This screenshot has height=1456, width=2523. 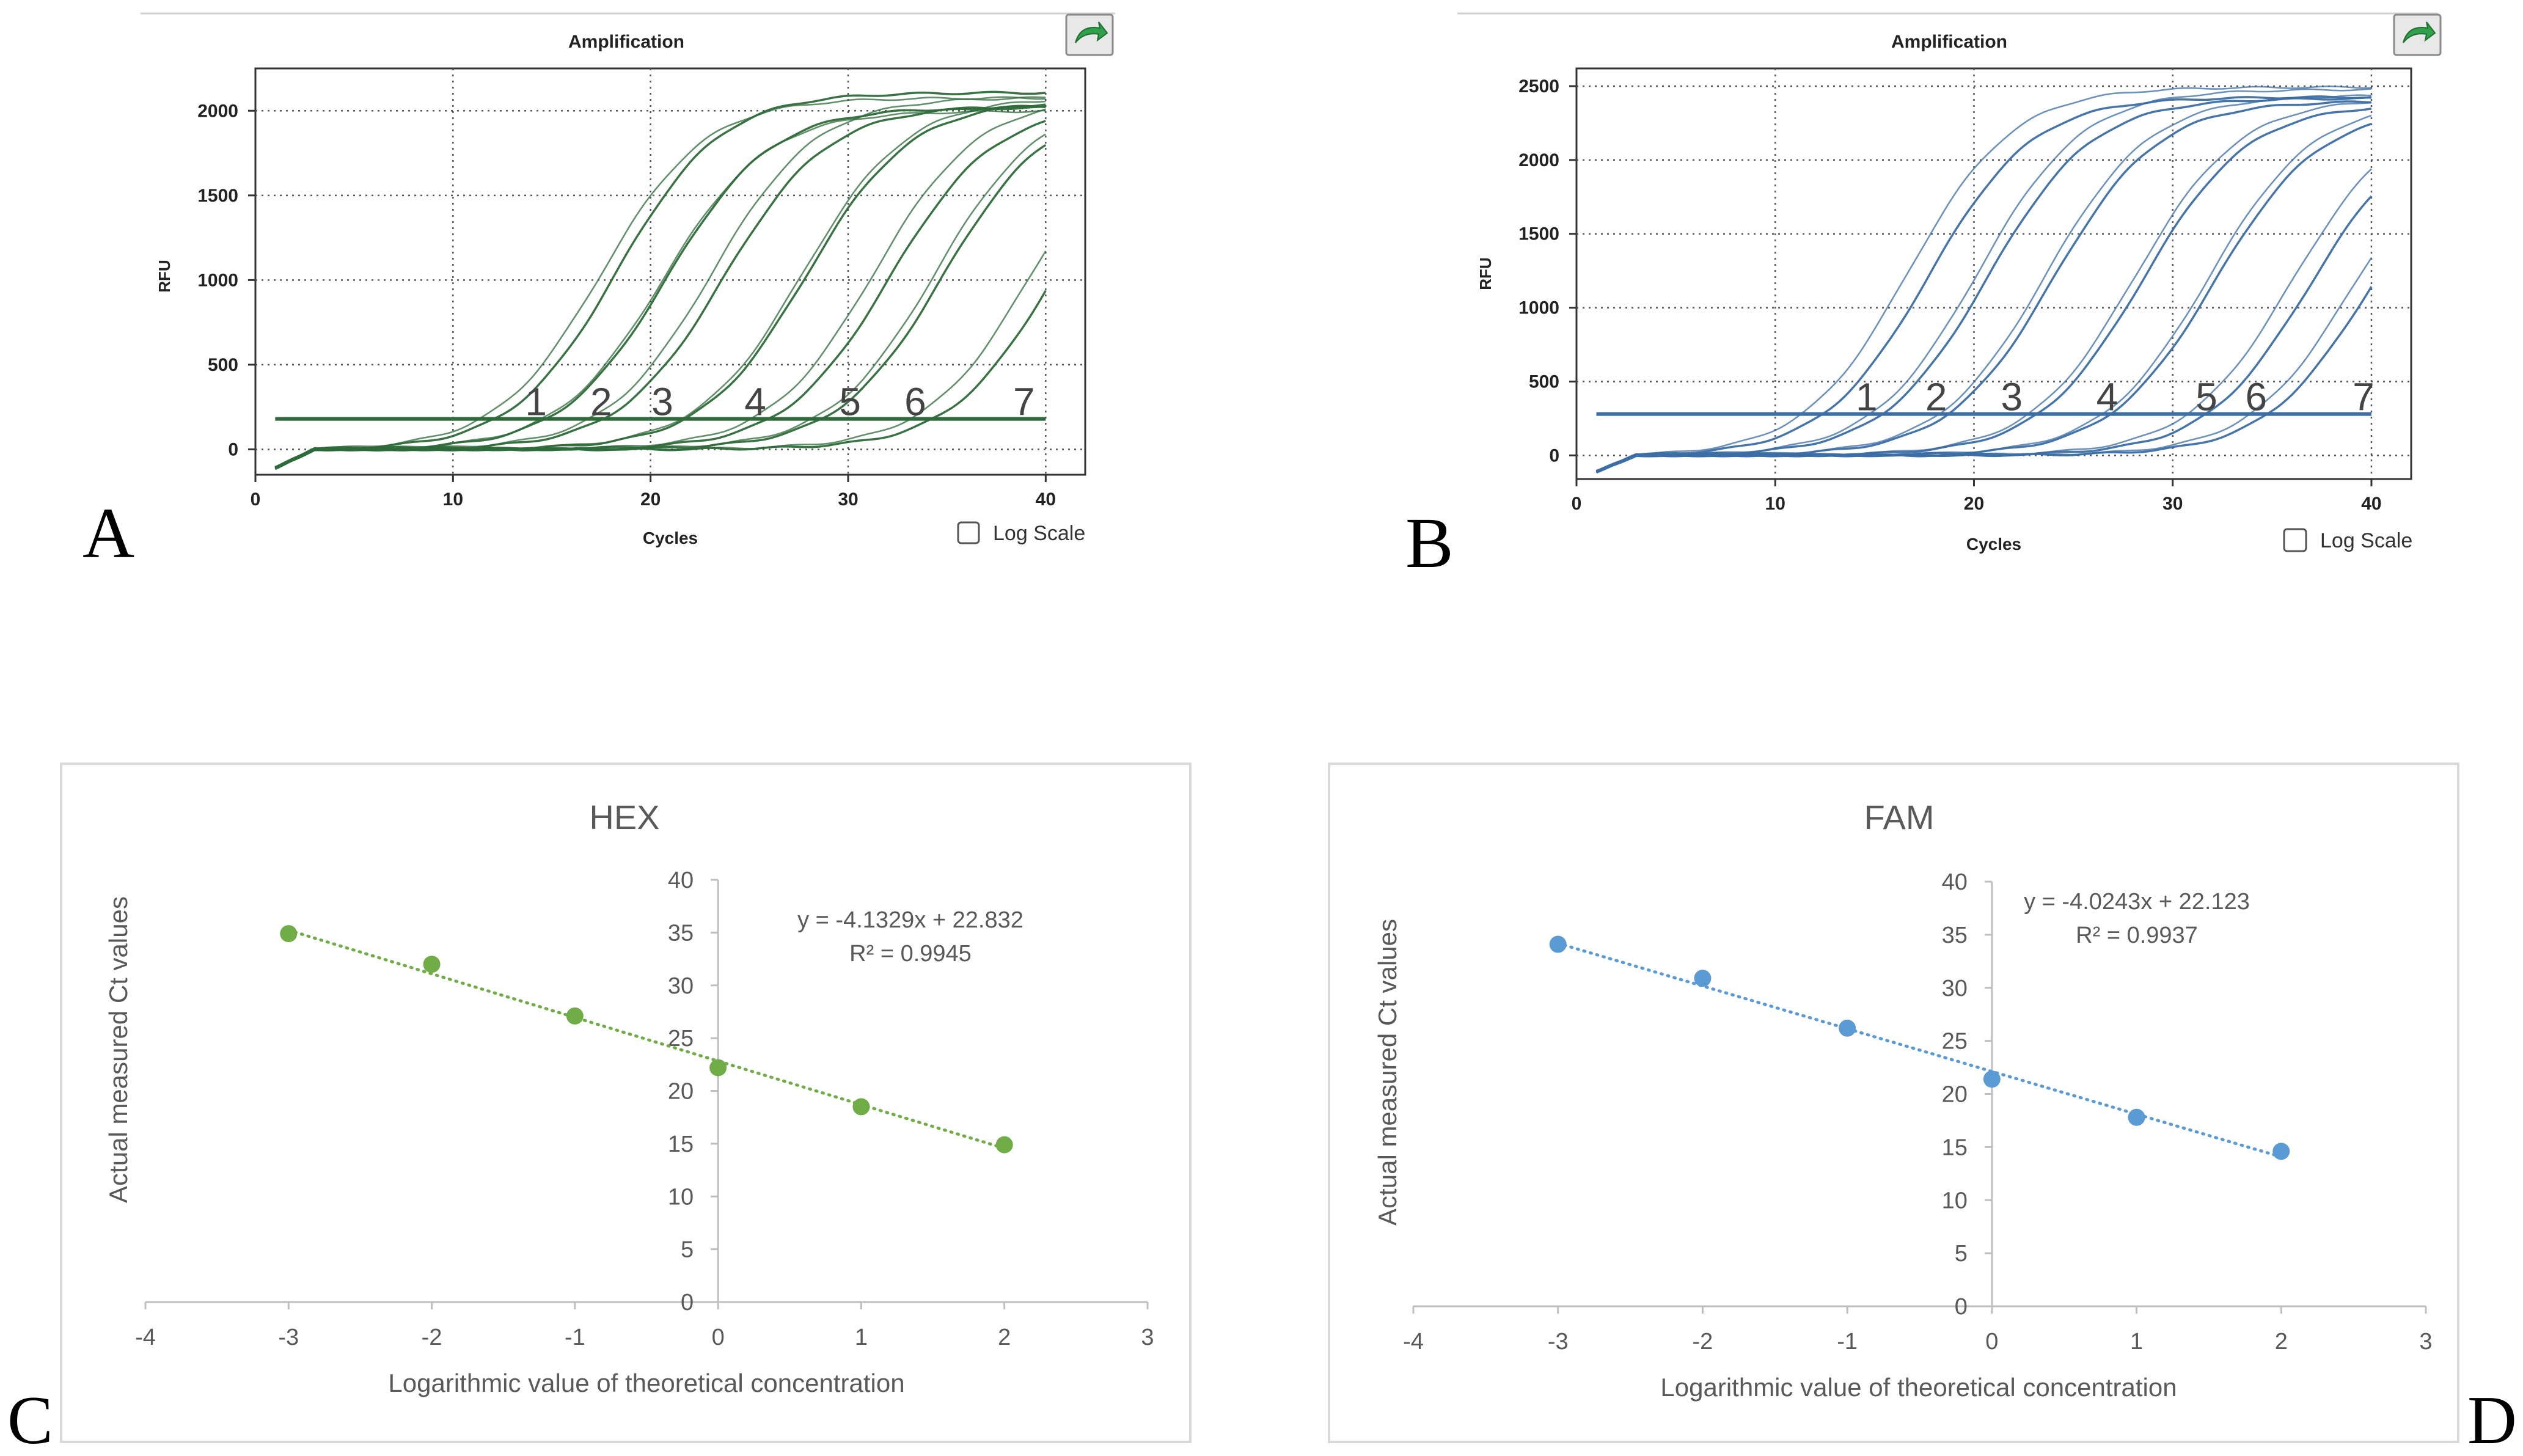 What do you see at coordinates (688, 1302) in the screenshot?
I see `y-tick-label: 0` at bounding box center [688, 1302].